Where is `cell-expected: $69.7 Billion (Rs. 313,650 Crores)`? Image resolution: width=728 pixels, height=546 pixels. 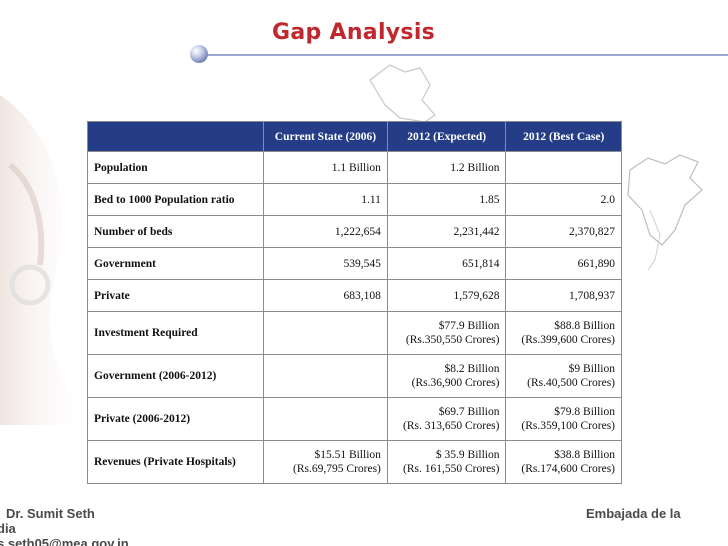
cell-expected: $69.7 Billion (Rs. 313,650 Crores) is located at coordinates (446, 419).